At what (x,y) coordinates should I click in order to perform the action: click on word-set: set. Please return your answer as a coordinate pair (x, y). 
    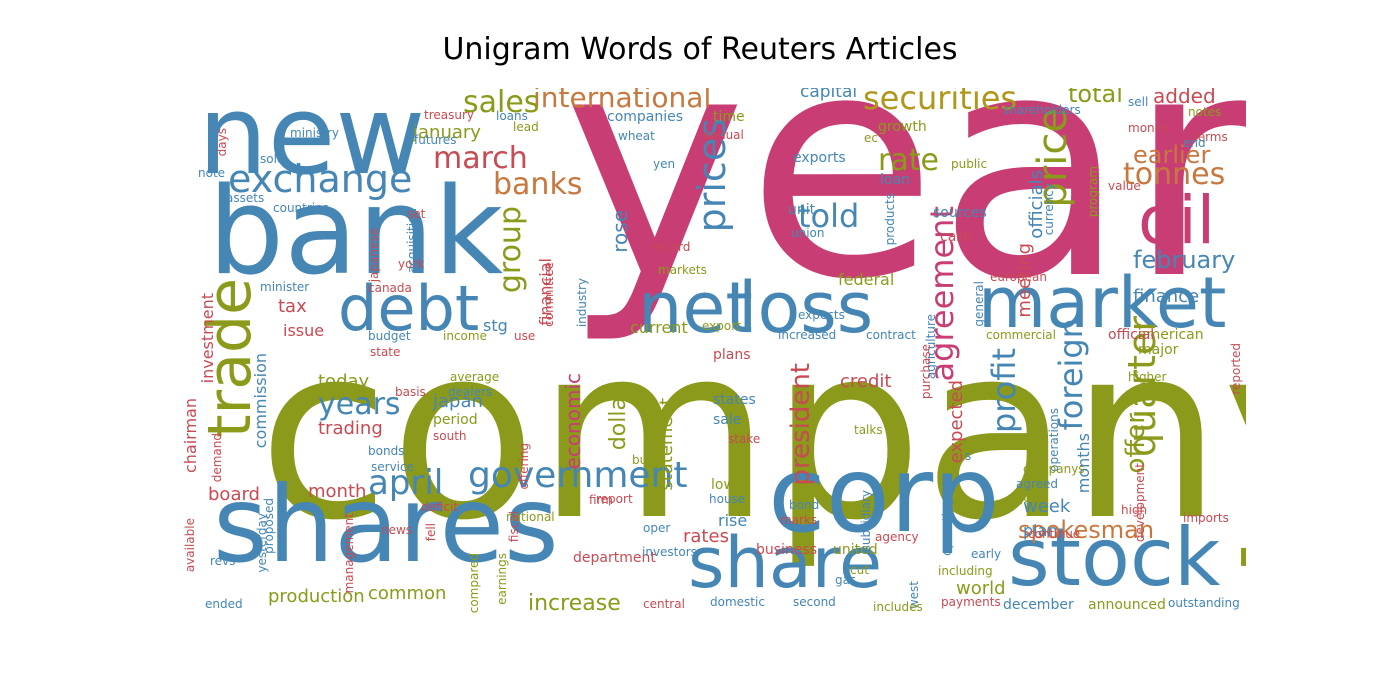
    Looking at the image, I should click on (416, 214).